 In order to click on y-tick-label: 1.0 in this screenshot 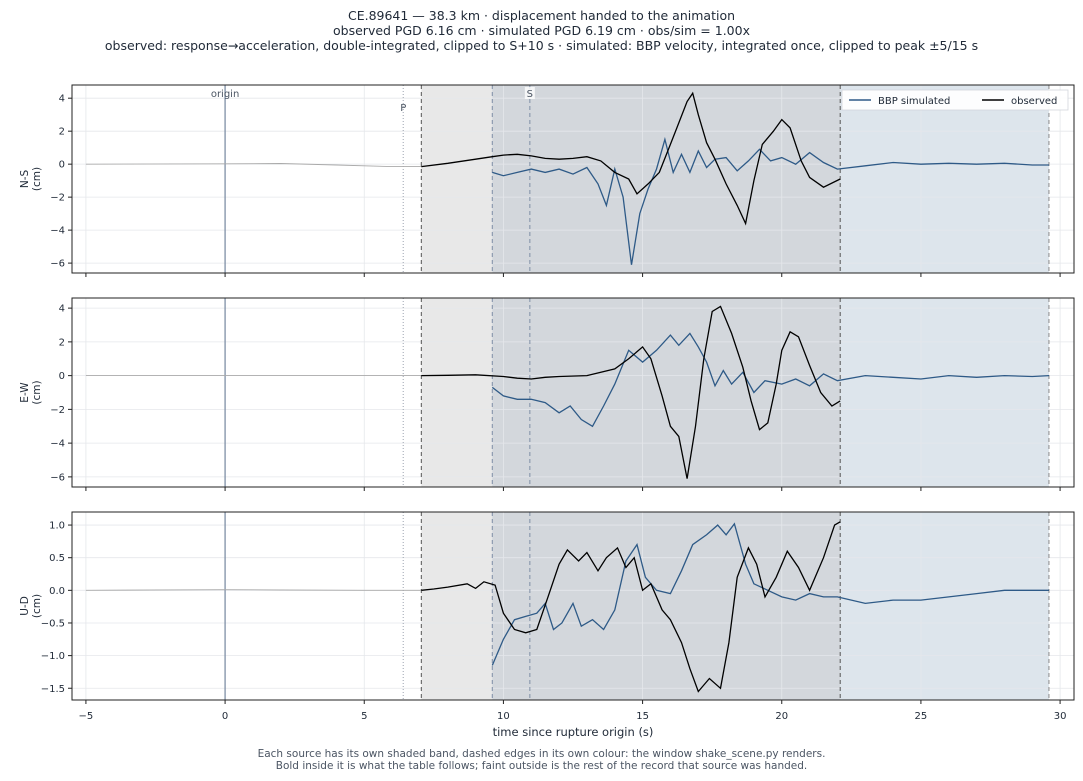, I will do `click(57, 526)`.